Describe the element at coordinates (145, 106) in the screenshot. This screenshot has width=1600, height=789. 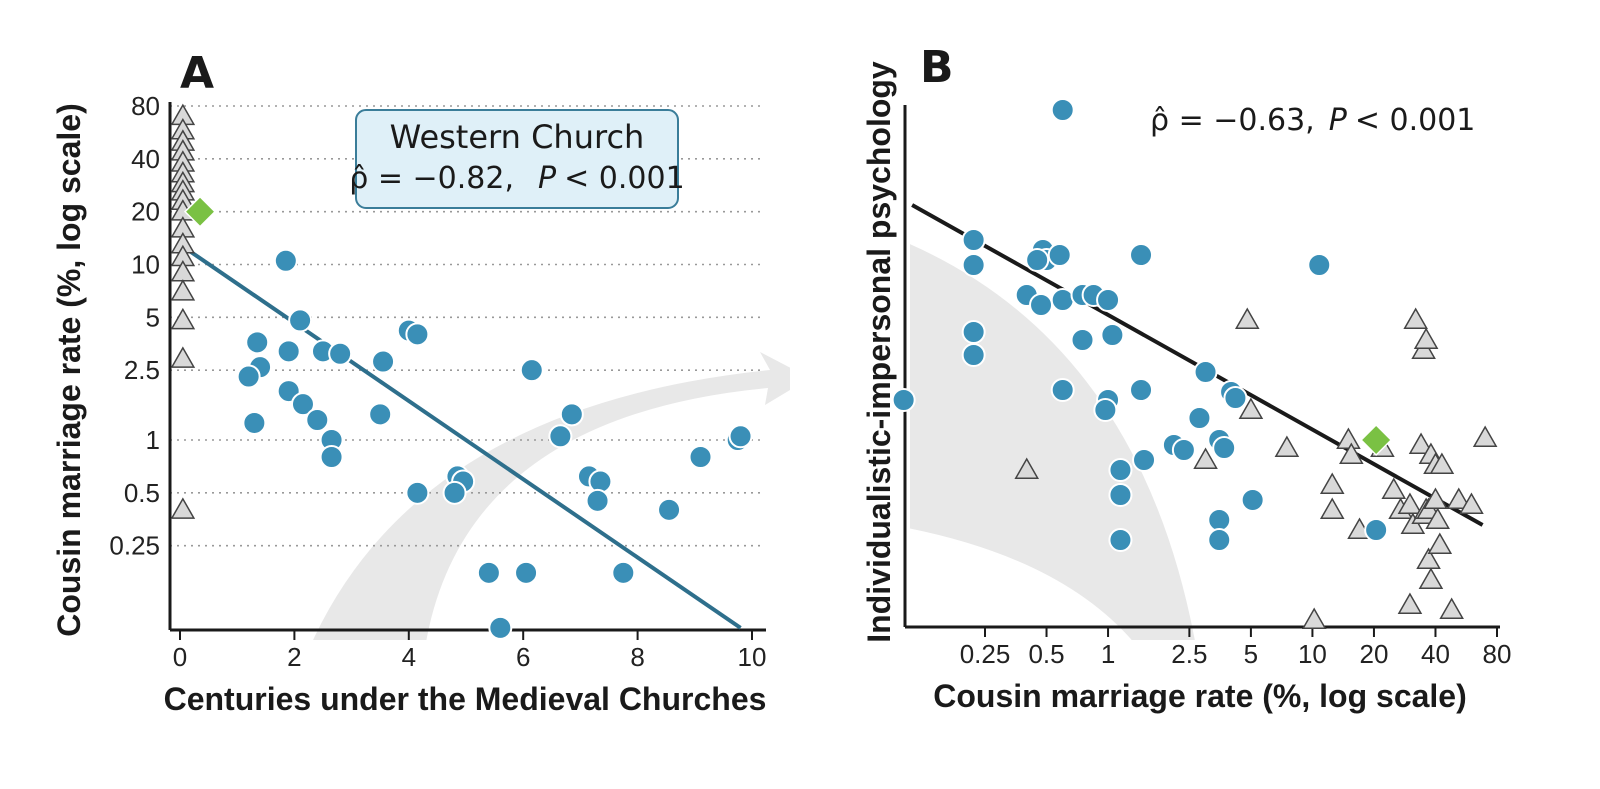
I see `panel-a-y-tick-label: 80` at that location.